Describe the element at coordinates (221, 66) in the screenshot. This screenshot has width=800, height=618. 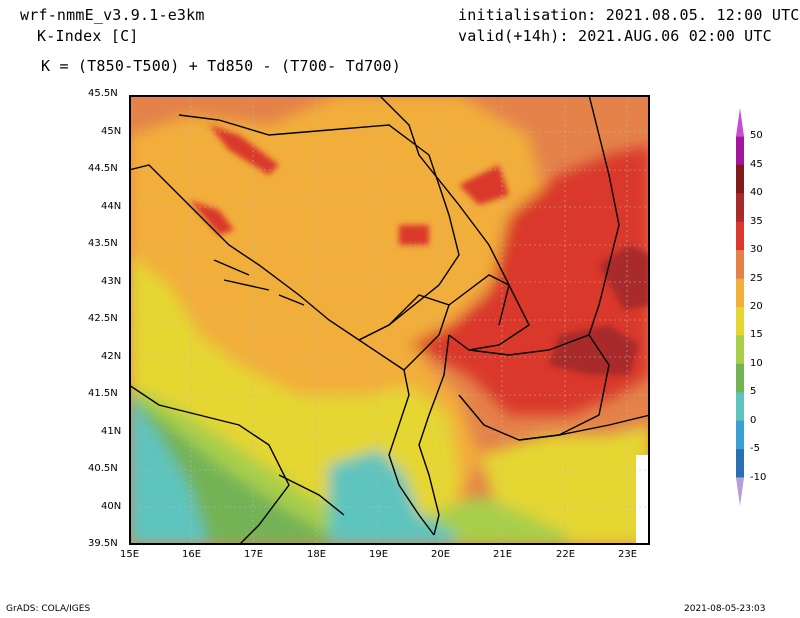
I see `formula-title: K = (T850-T500) + Td850 - (T700- Td700)` at that location.